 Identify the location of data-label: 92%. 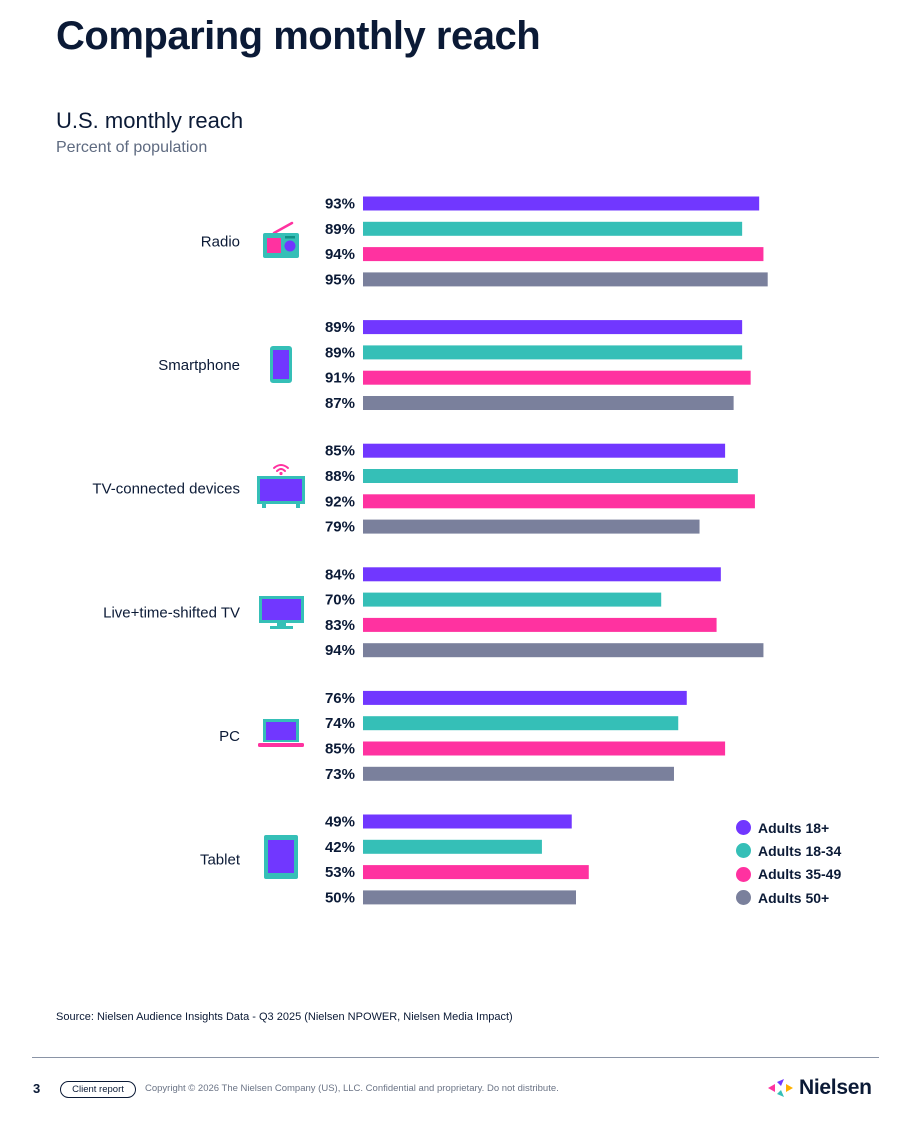
(340, 501).